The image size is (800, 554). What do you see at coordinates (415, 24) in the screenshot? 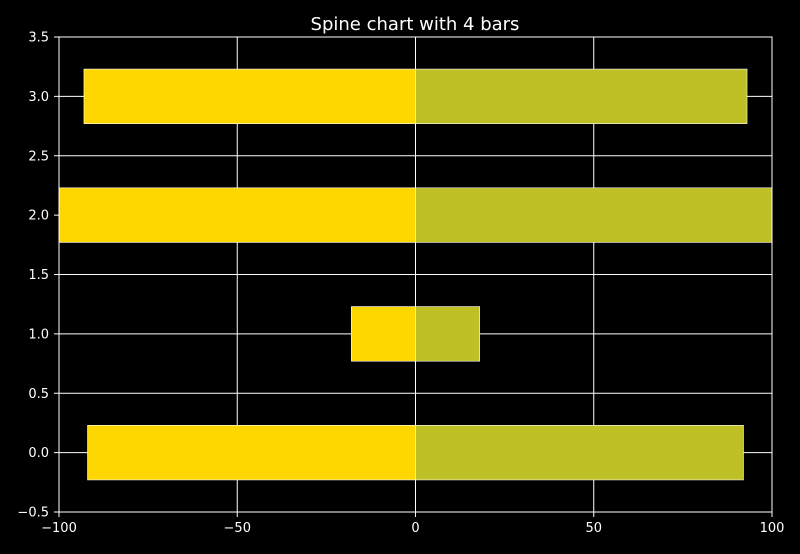
I see `chart-title: Spine chart with 4 bars` at bounding box center [415, 24].